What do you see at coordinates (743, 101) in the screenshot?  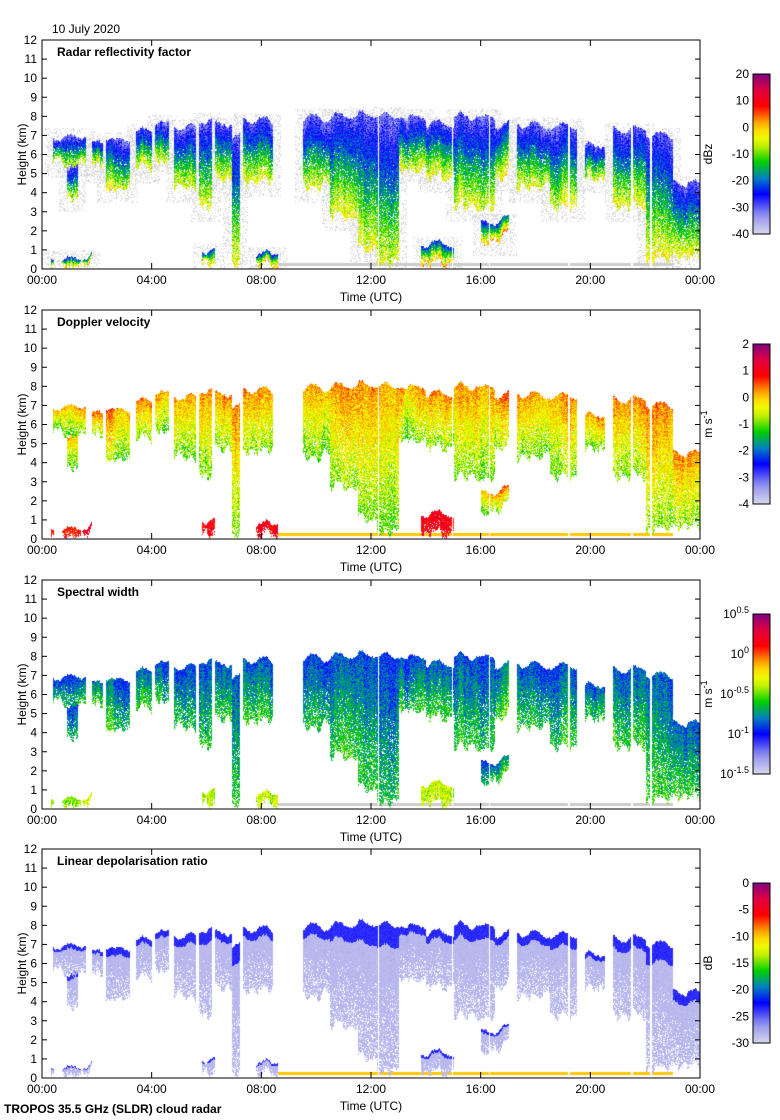 I see `colorbar-tick-label: 10` at bounding box center [743, 101].